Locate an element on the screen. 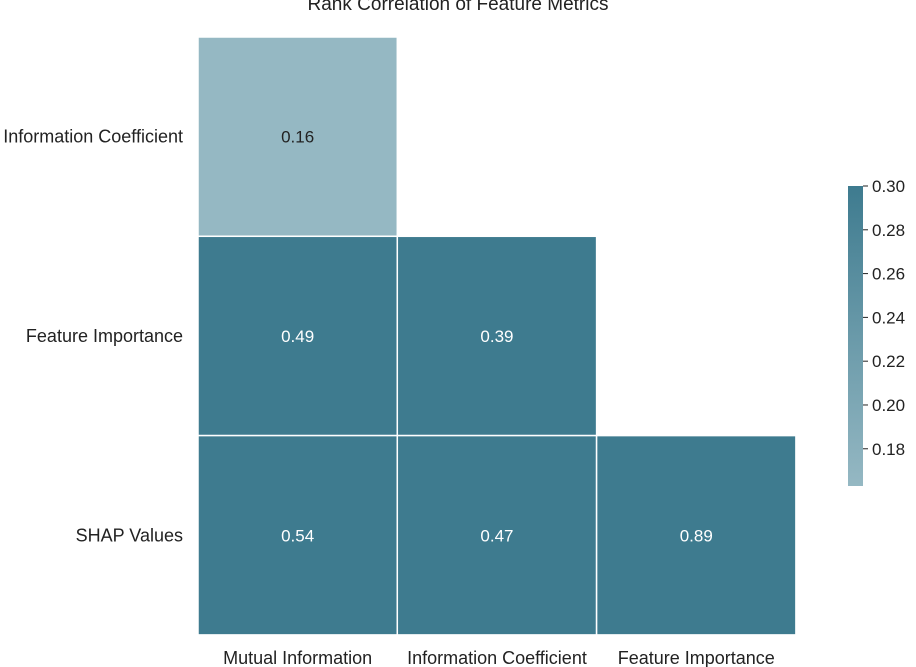 The image size is (916, 667). colorbar-tick-label: 0.30 is located at coordinates (888, 186).